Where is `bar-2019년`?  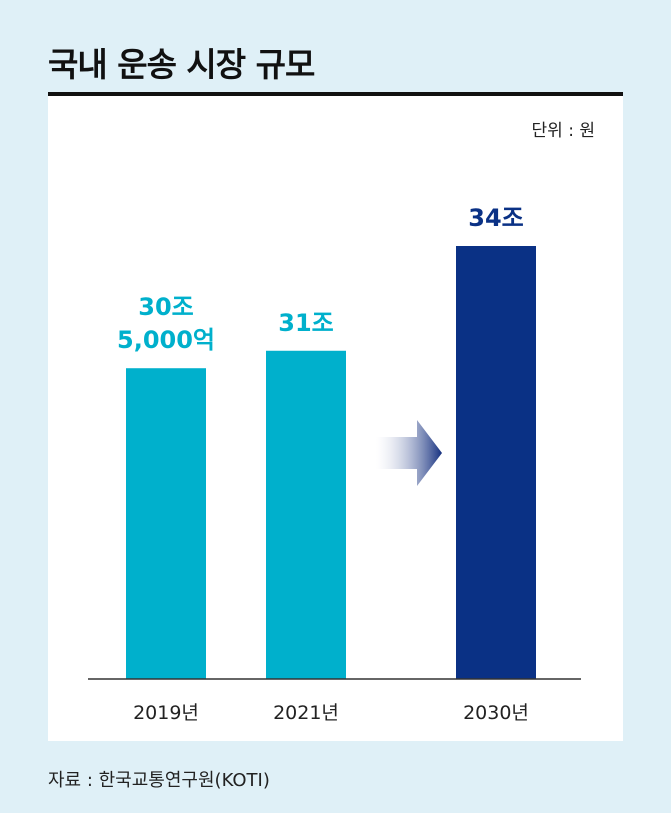
bar-2019년 is located at coordinates (166, 523).